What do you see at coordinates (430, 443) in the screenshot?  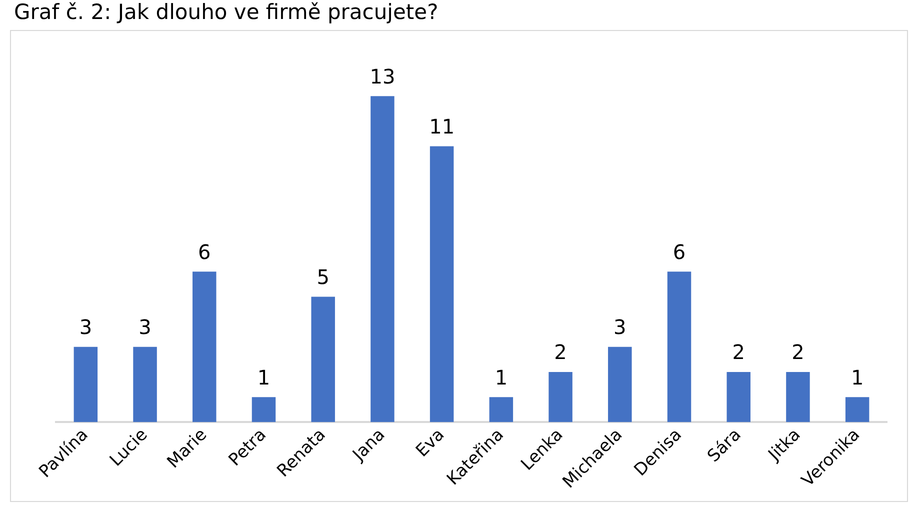 I see `x-tick-label: Eva` at bounding box center [430, 443].